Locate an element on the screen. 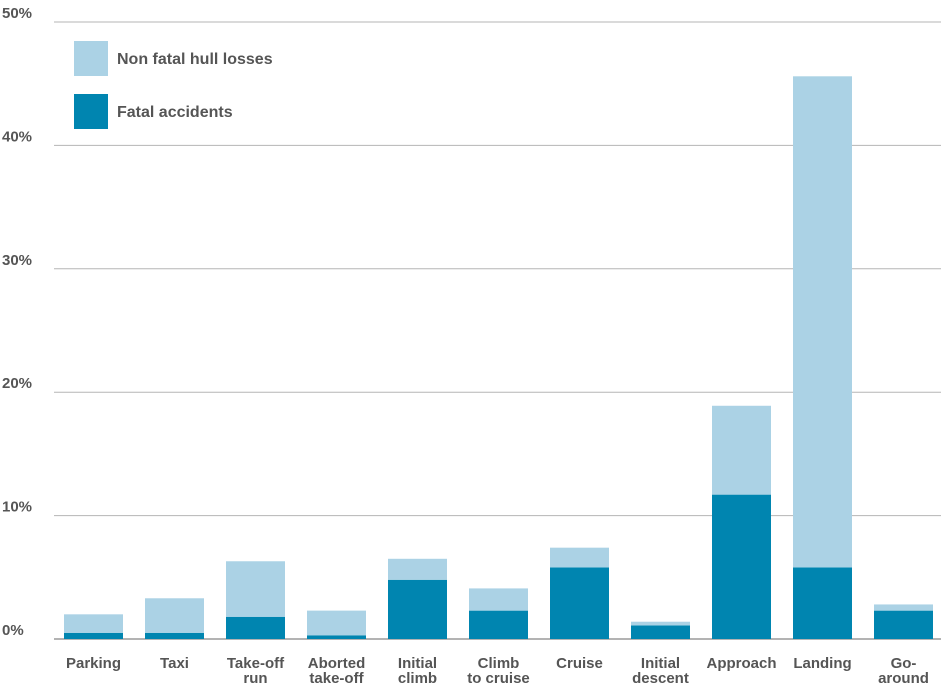 The image size is (951, 691). bar-nonfatal-landing is located at coordinates (822, 322).